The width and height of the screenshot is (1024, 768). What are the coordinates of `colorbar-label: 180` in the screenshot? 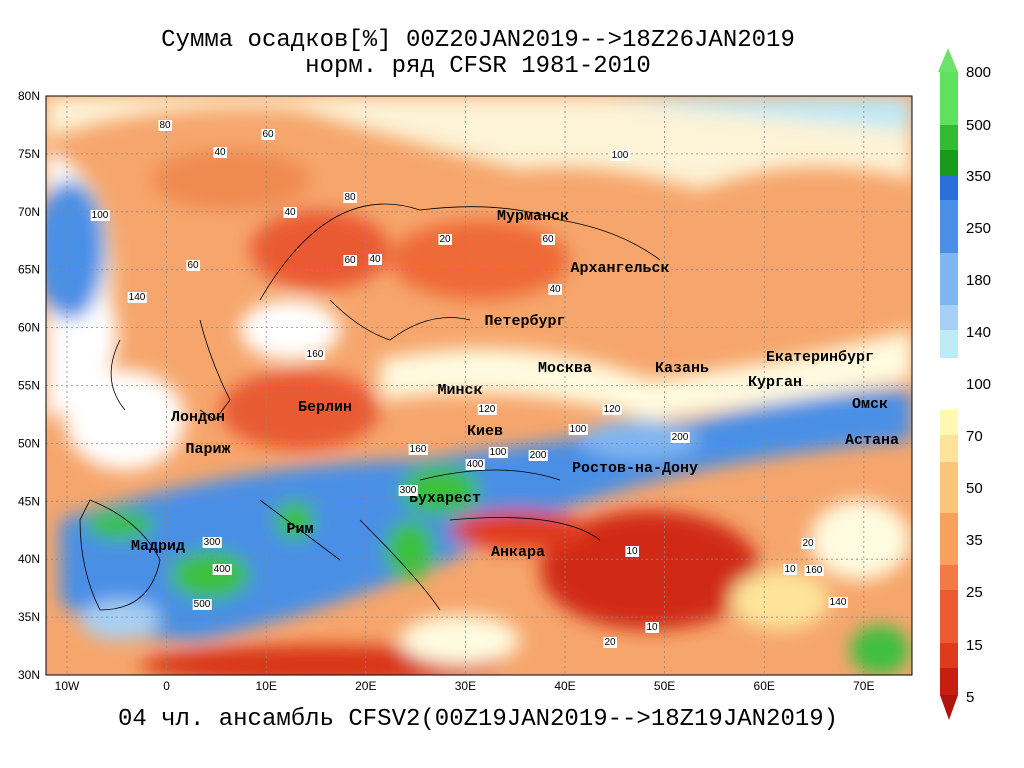 It's located at (978, 280).